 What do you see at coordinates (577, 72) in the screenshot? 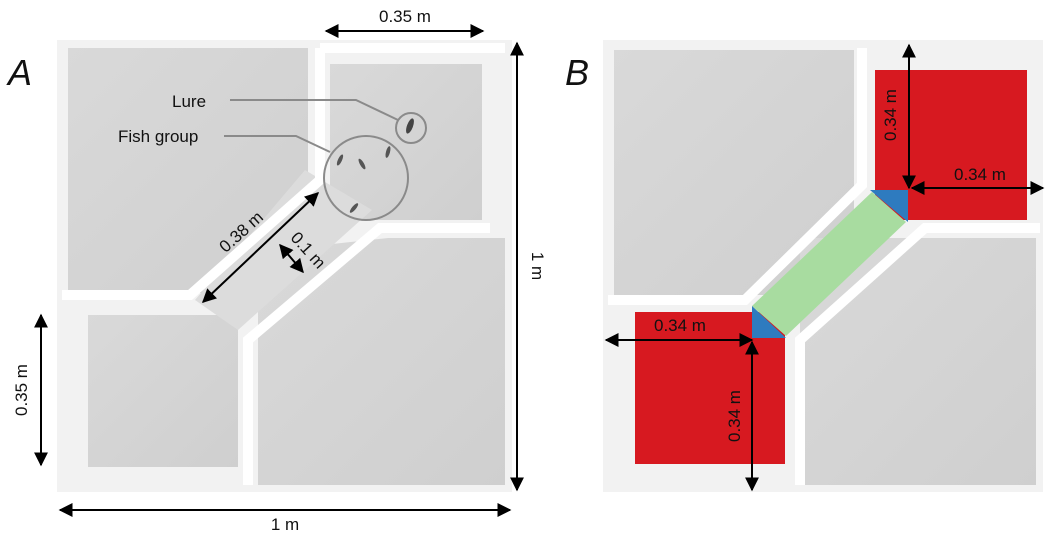
I see `panel-b-letter: B` at bounding box center [577, 72].